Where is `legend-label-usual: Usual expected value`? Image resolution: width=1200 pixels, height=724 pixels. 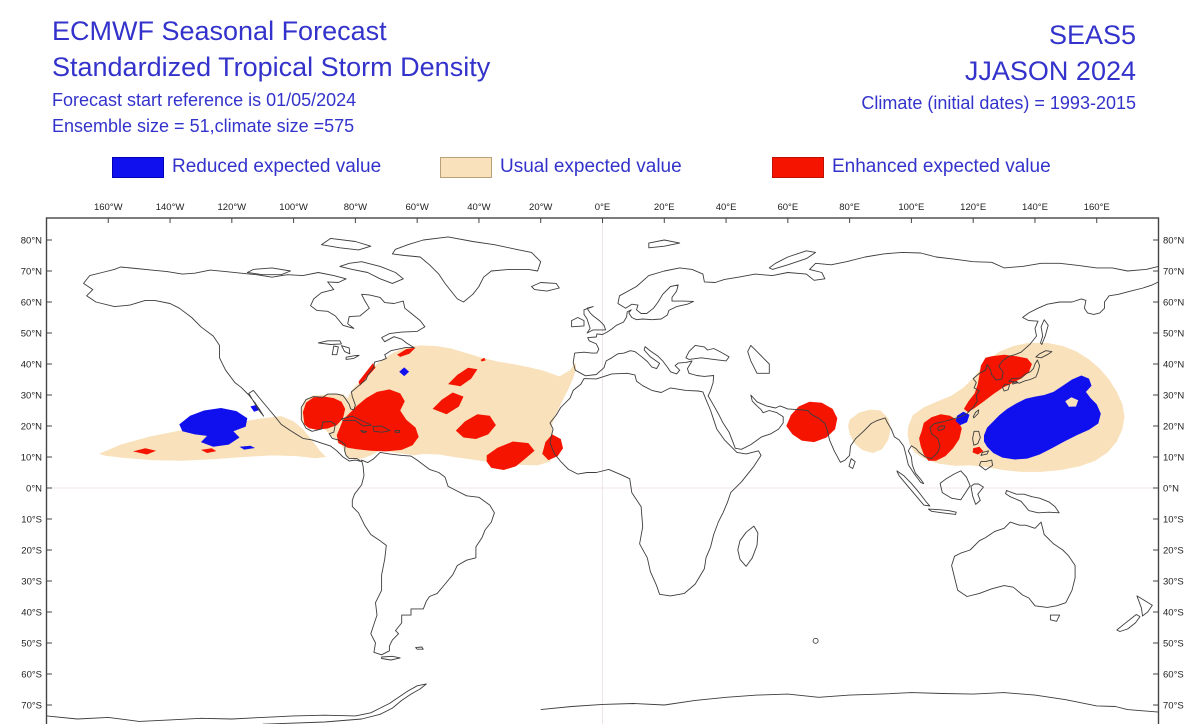
legend-label-usual: Usual expected value is located at coordinates (591, 166).